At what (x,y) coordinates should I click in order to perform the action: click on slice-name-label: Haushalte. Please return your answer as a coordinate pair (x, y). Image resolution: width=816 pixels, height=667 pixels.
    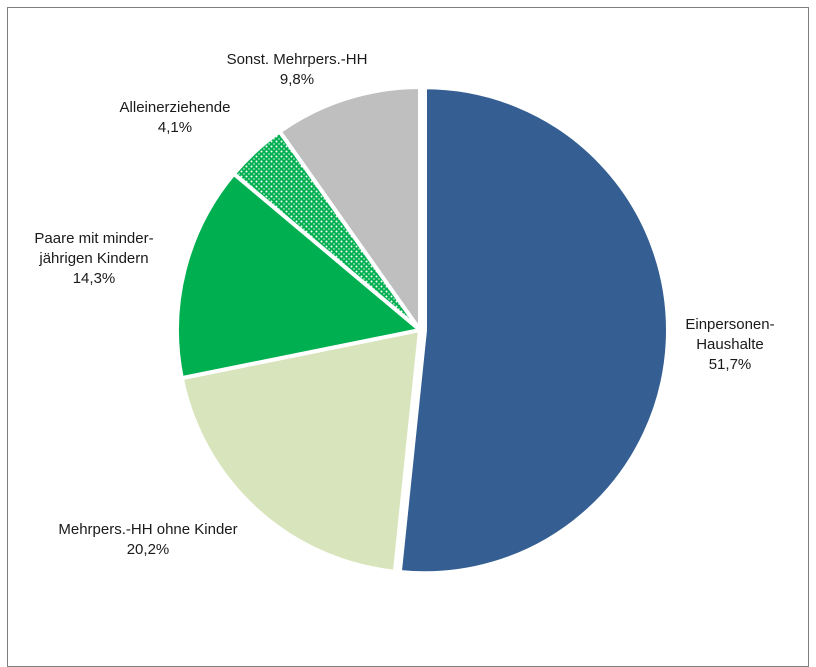
    Looking at the image, I should click on (730, 344).